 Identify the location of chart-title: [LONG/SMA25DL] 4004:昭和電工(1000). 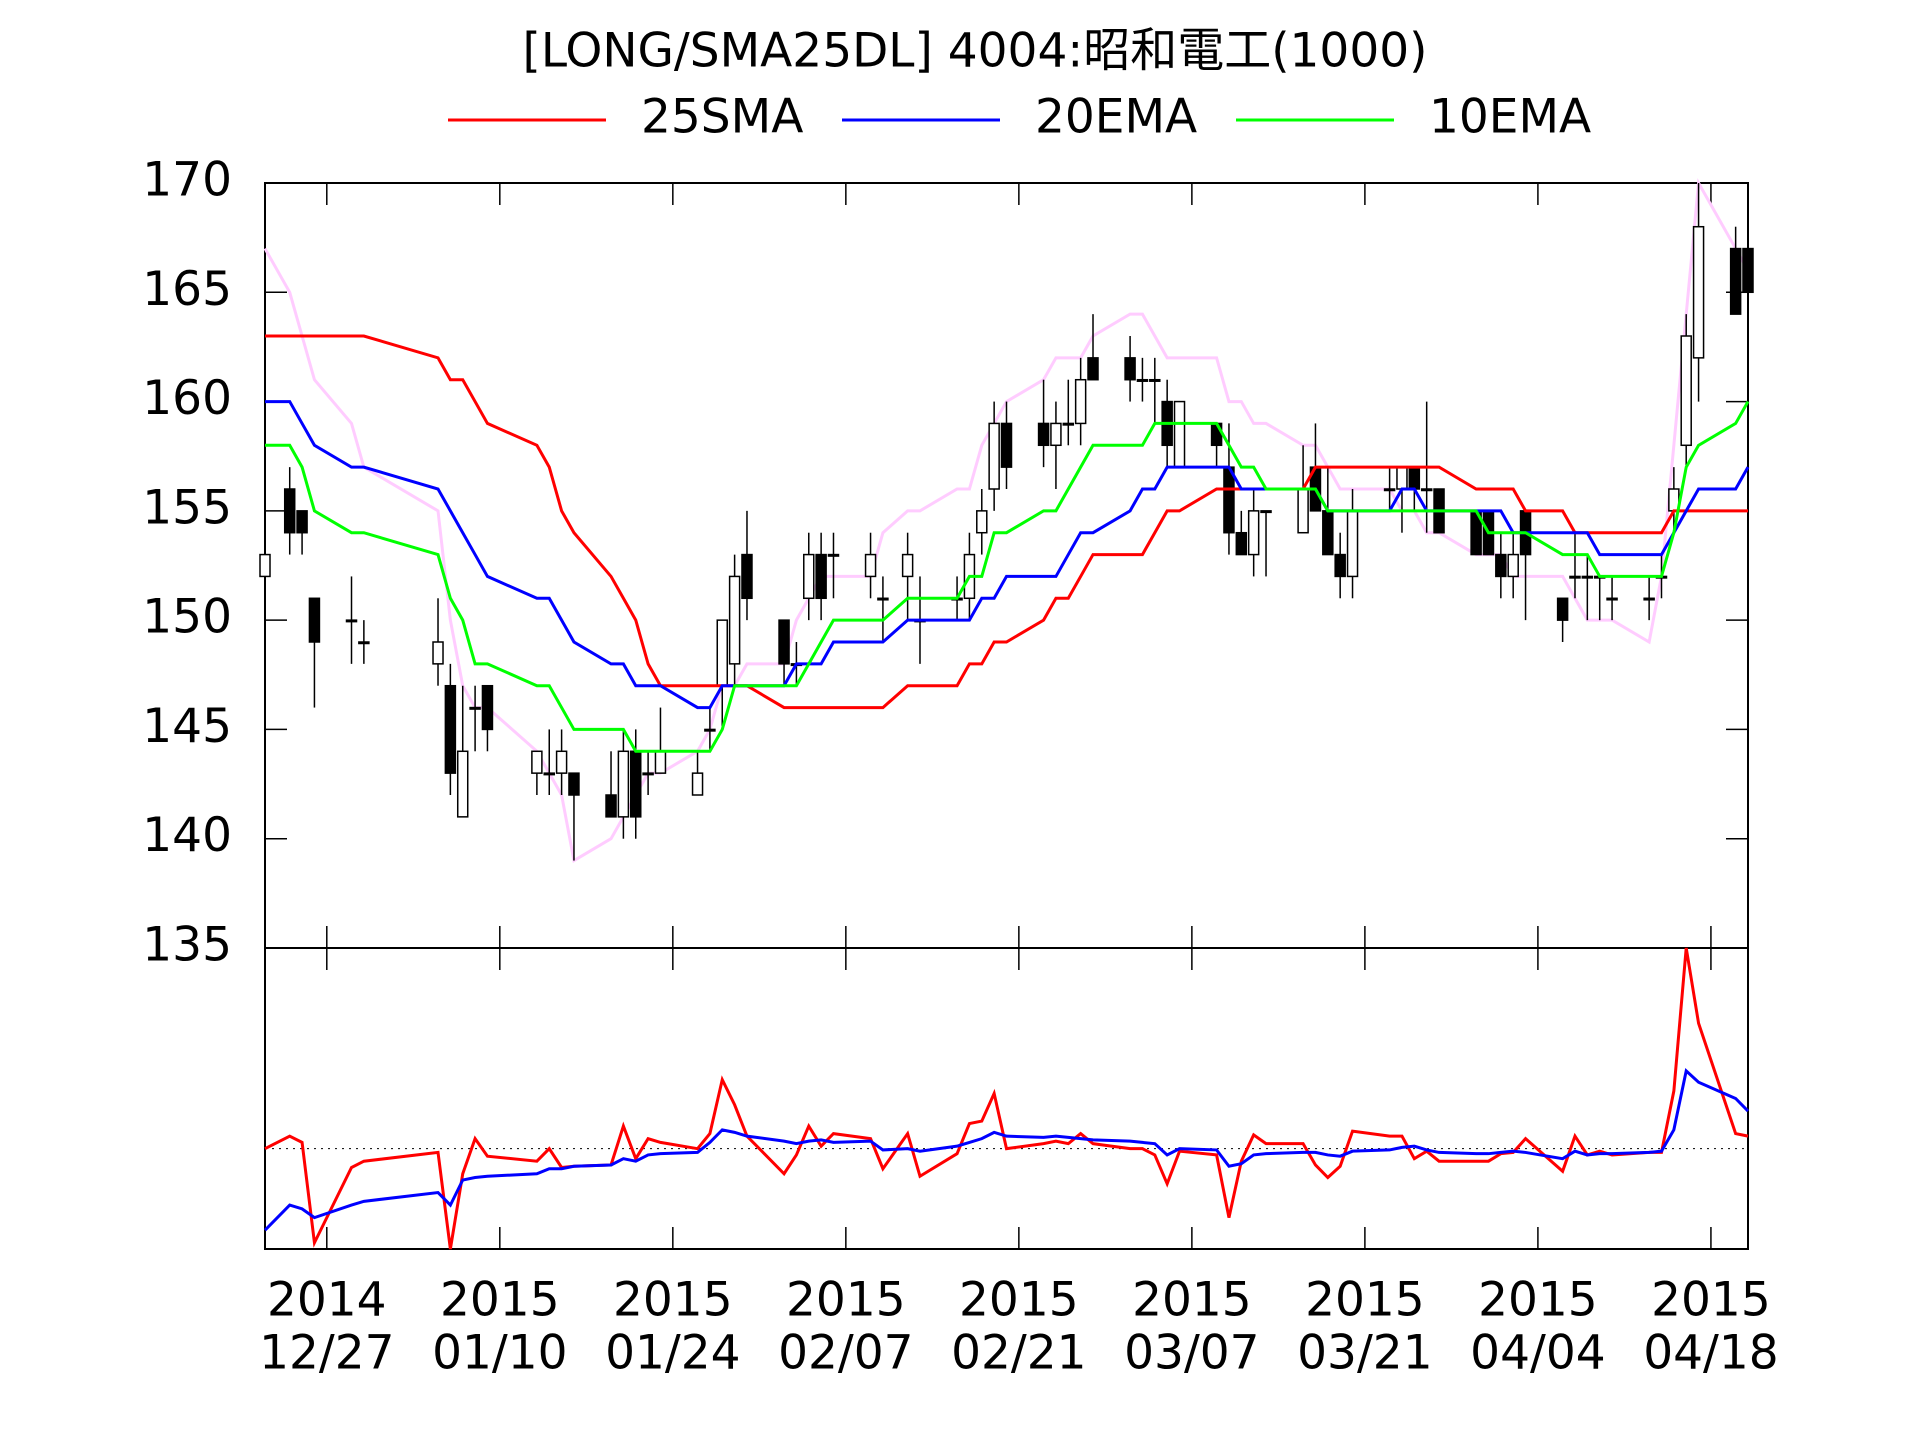
(975, 51).